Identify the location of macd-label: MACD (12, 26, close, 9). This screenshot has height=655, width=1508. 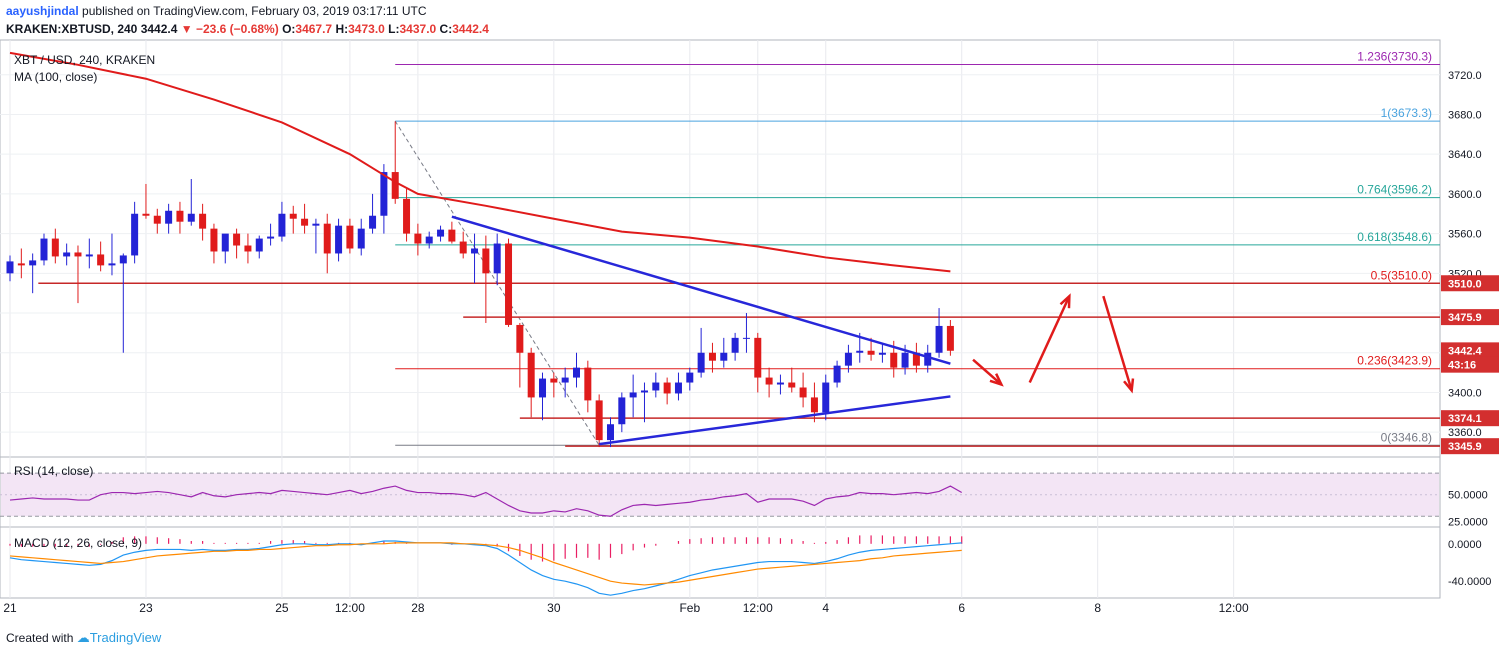
(78, 543).